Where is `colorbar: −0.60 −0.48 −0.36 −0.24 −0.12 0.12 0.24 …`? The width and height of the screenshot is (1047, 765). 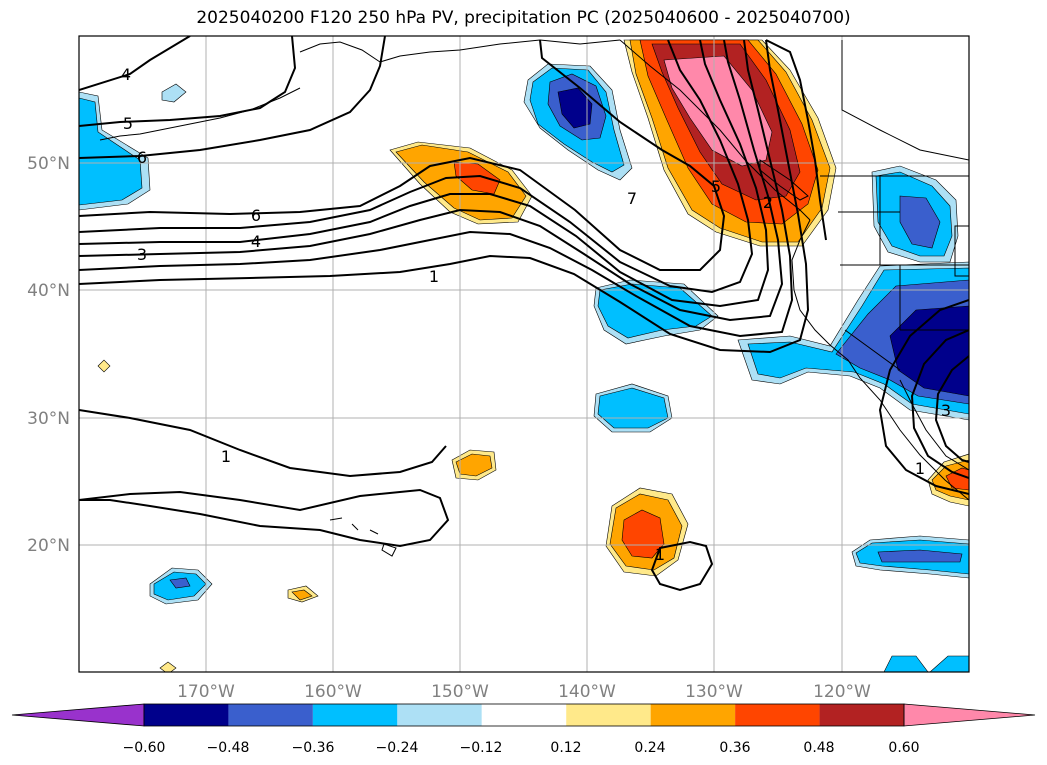
colorbar: −0.60 −0.48 −0.36 −0.24 −0.12 0.12 0.24 … is located at coordinates (523, 729).